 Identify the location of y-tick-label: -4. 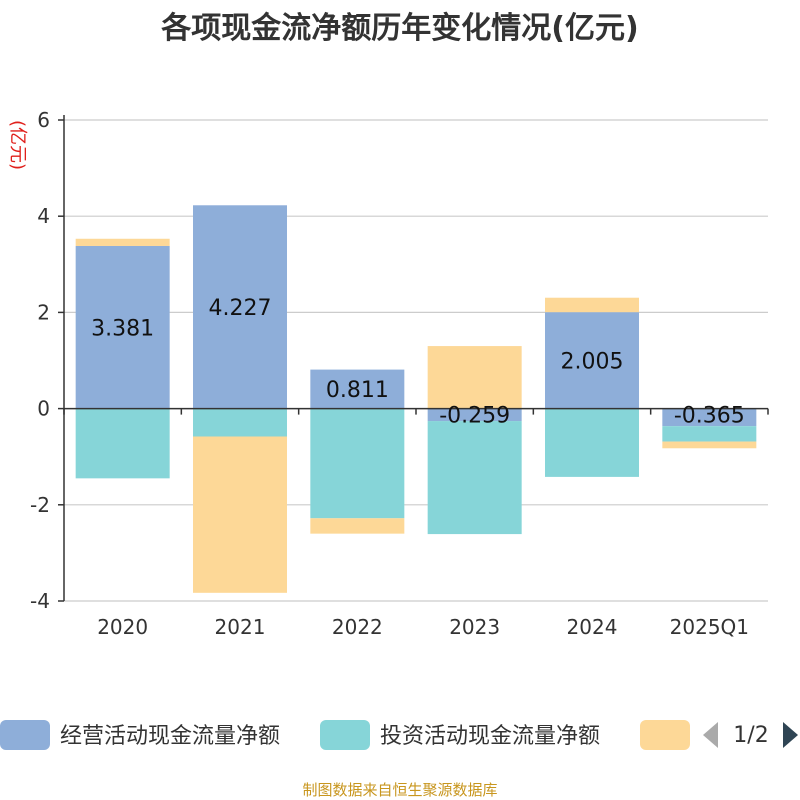
(40, 601).